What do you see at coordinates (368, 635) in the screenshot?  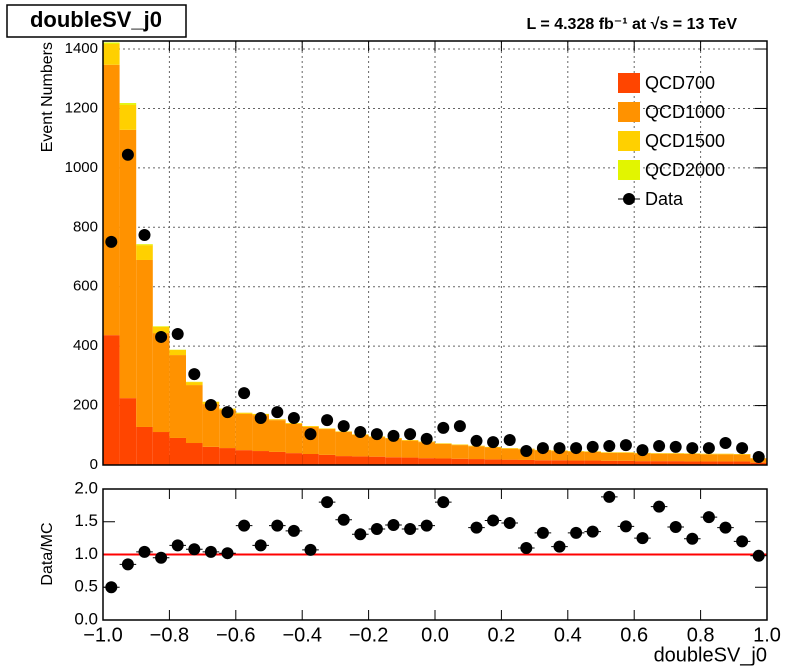 I see `x-tick-label: −0.2` at bounding box center [368, 635].